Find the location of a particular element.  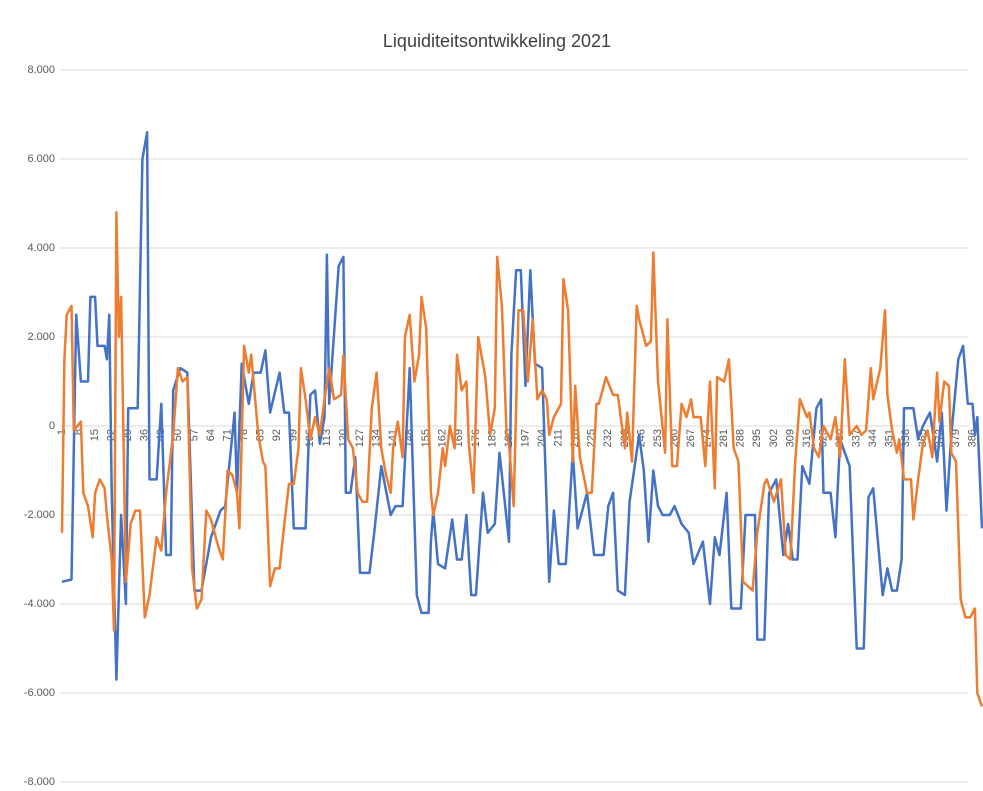

x-tick-label: 36 is located at coordinates (145, 435).